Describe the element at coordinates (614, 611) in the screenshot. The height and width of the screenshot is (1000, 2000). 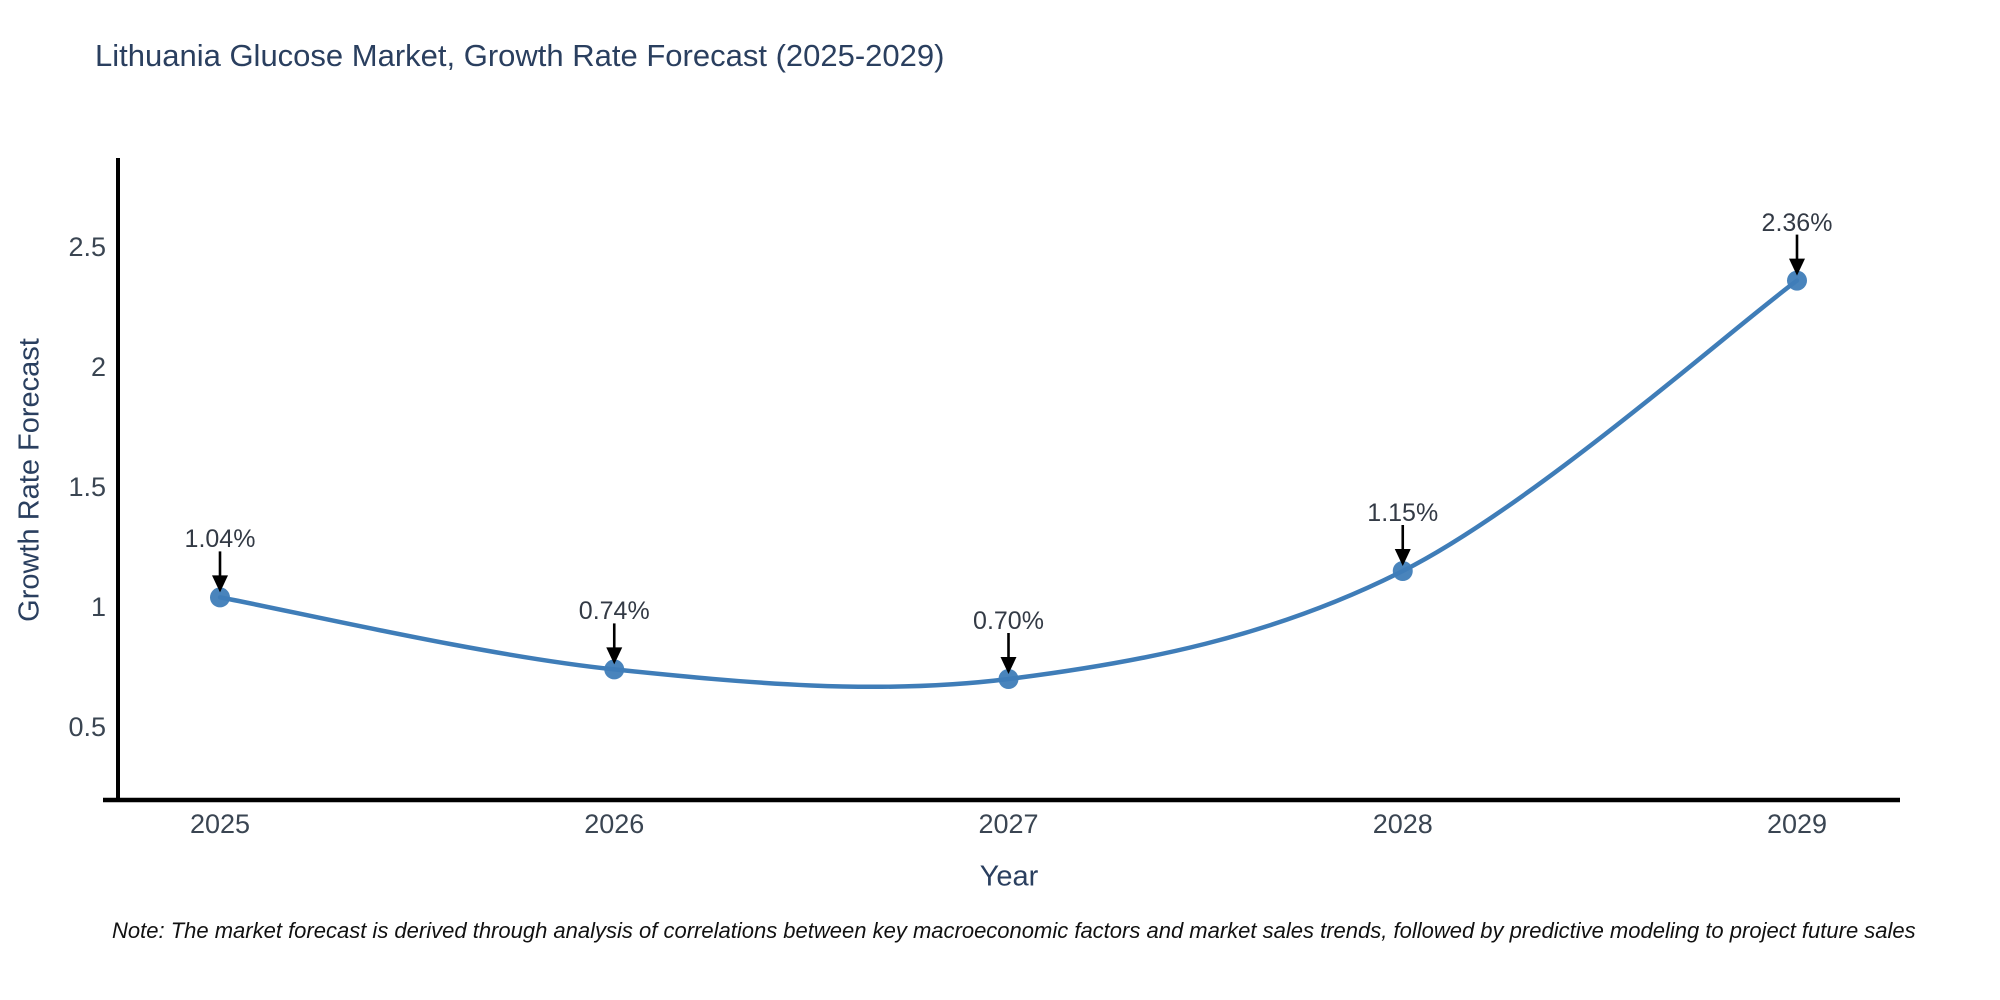
I see `point-value-label: 0.74%` at that location.